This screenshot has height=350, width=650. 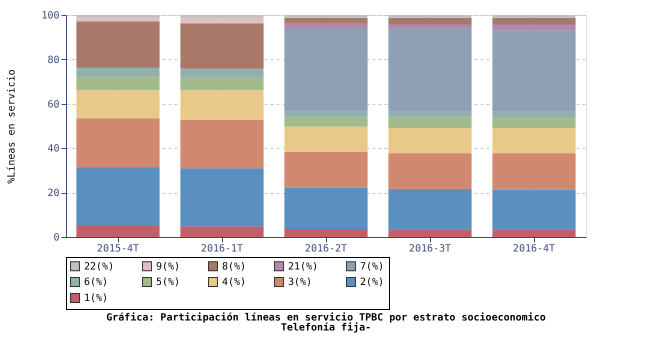 What do you see at coordinates (12, 126) in the screenshot?
I see `y-axis-title: %Líneas en servicio` at bounding box center [12, 126].